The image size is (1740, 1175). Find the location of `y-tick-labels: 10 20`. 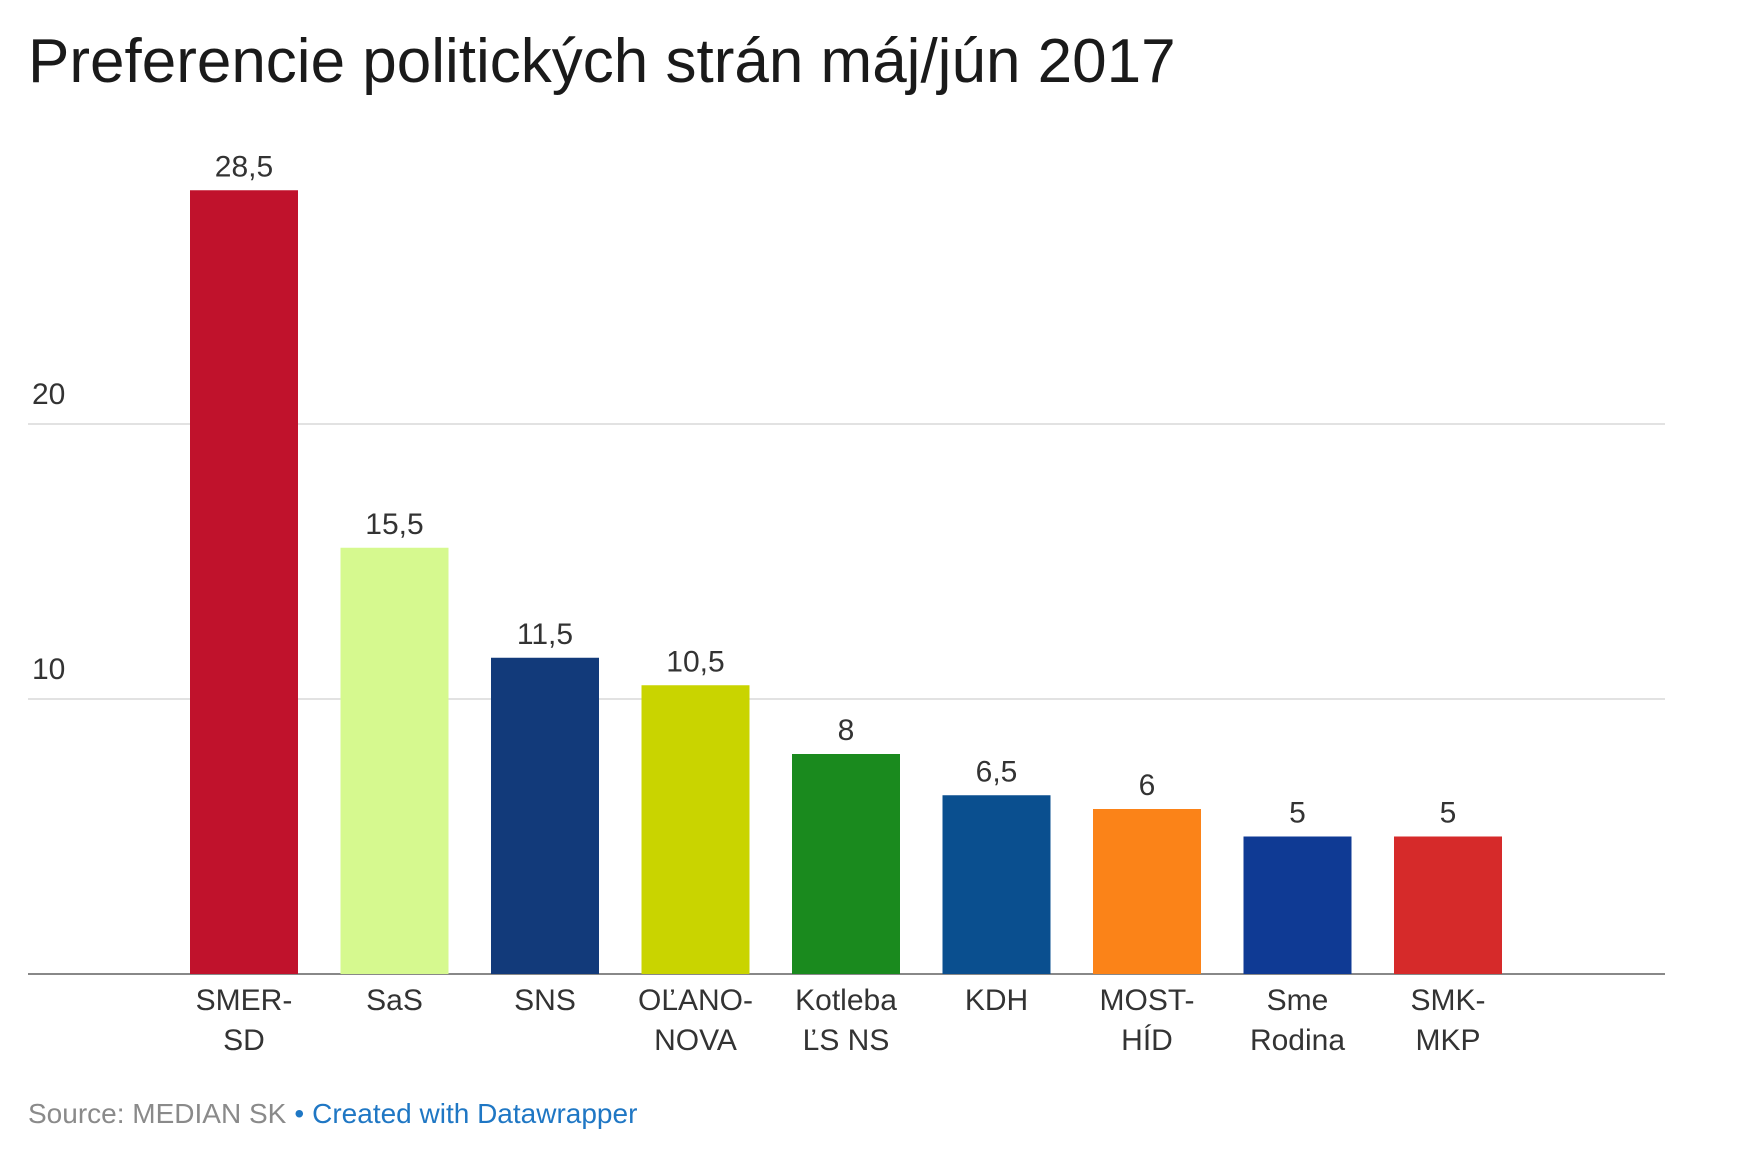

y-tick-labels: 10 20 is located at coordinates (48, 532).